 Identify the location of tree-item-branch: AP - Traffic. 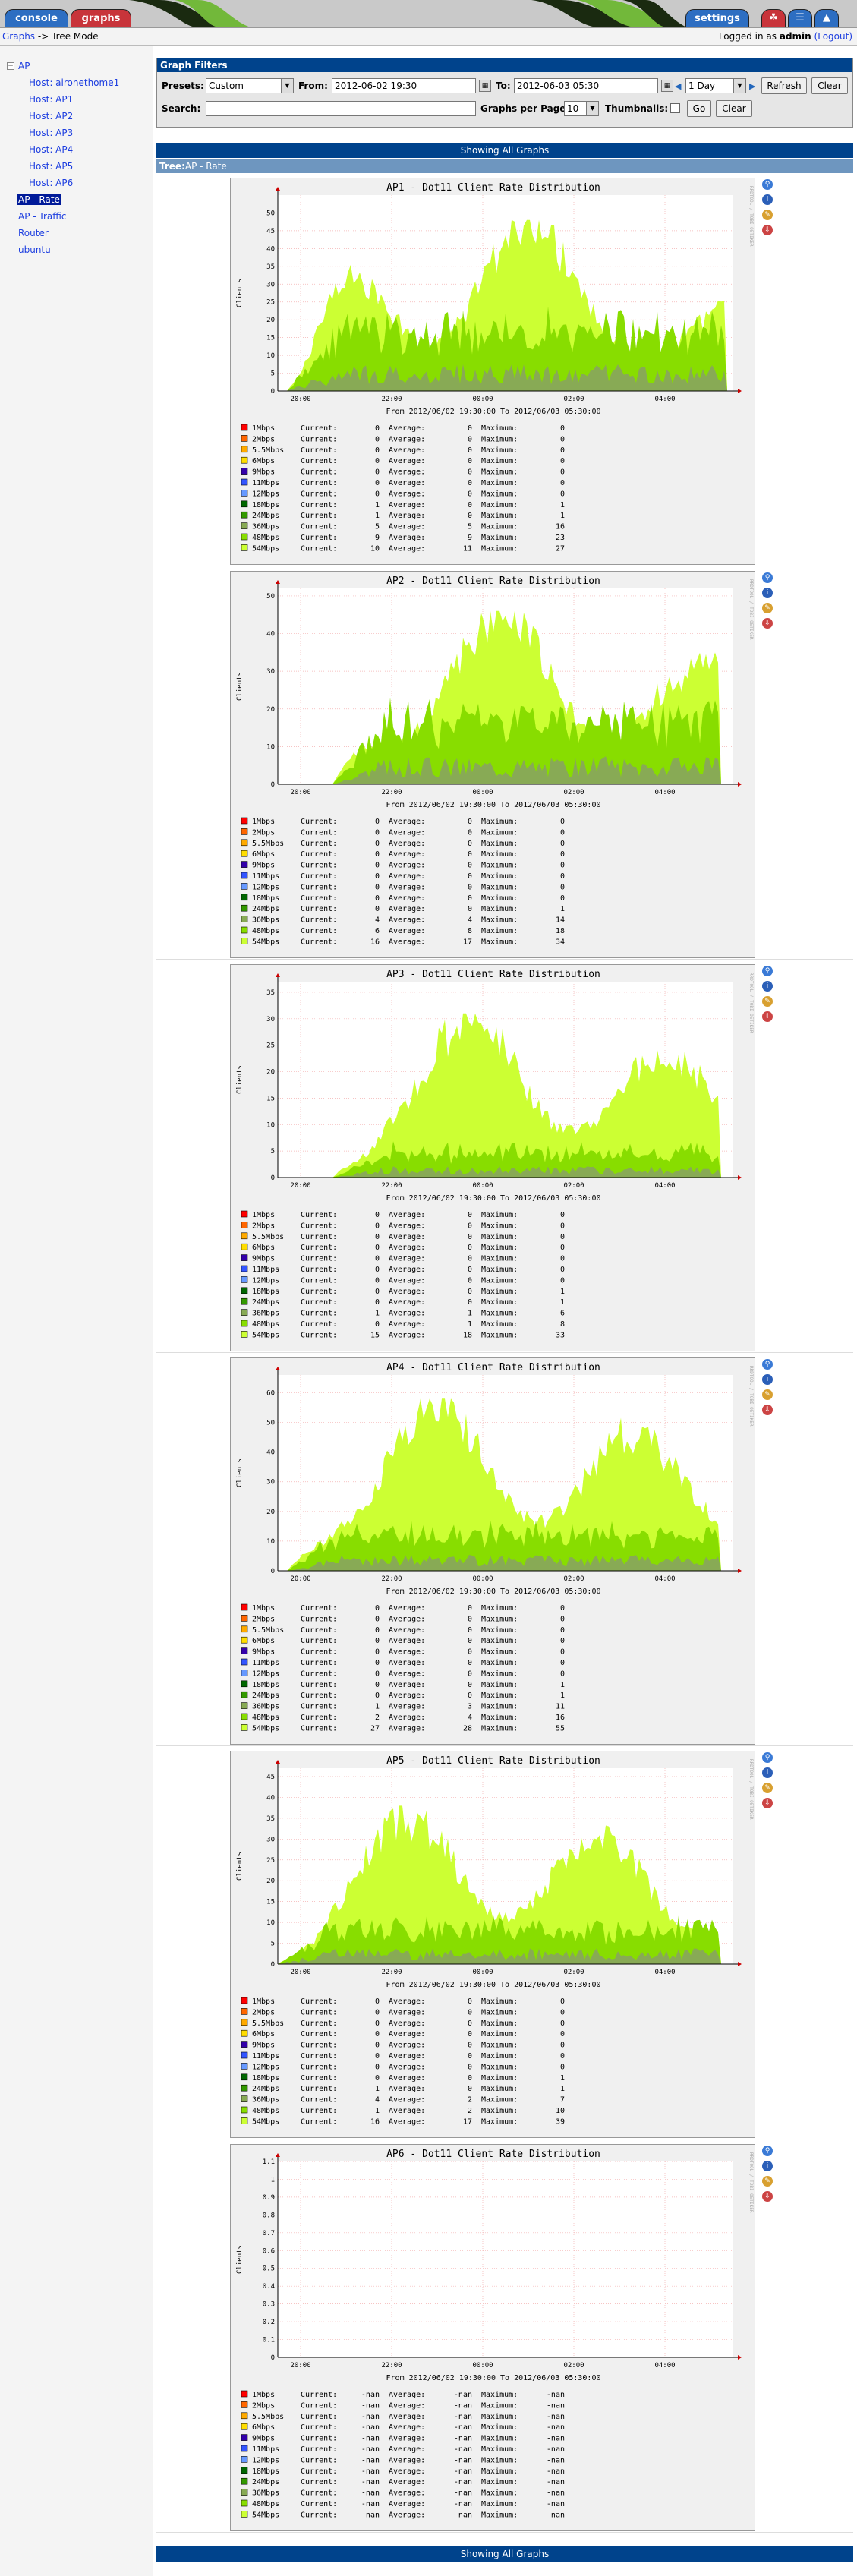
(42, 216).